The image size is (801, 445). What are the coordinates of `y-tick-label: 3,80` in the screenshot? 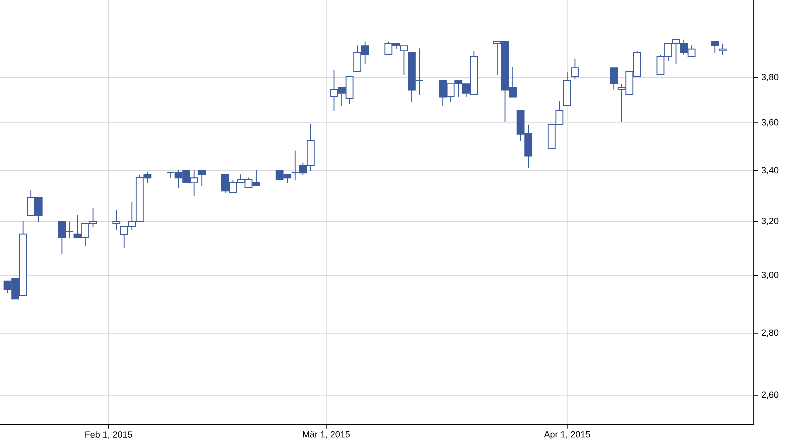 It's located at (770, 78).